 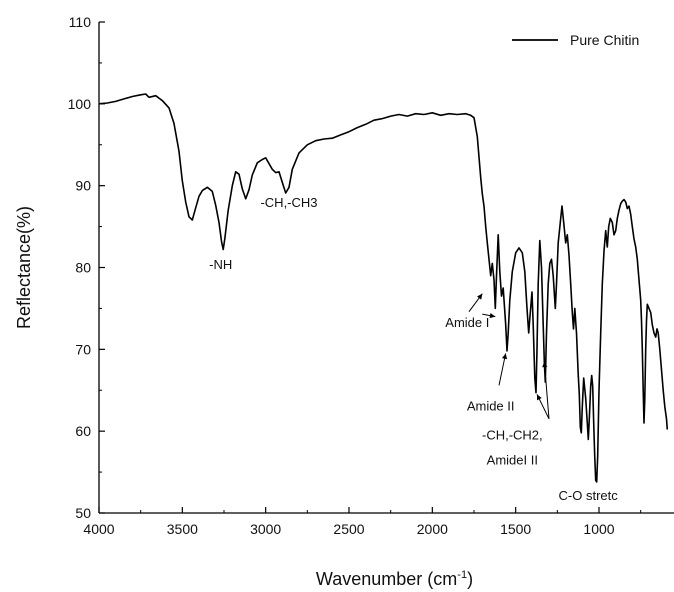 What do you see at coordinates (348, 529) in the screenshot?
I see `x-tick-label: 2500` at bounding box center [348, 529].